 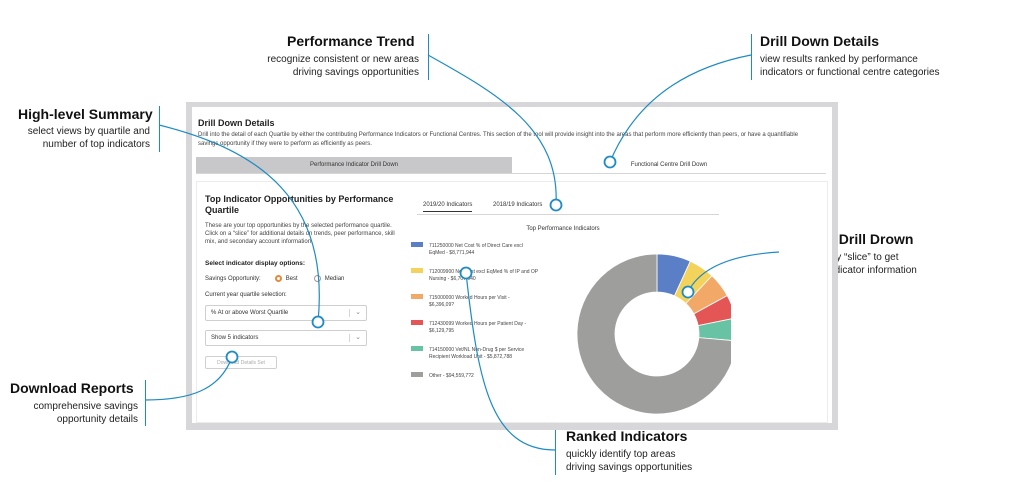 I want to click on radio-median, so click(x=317, y=278).